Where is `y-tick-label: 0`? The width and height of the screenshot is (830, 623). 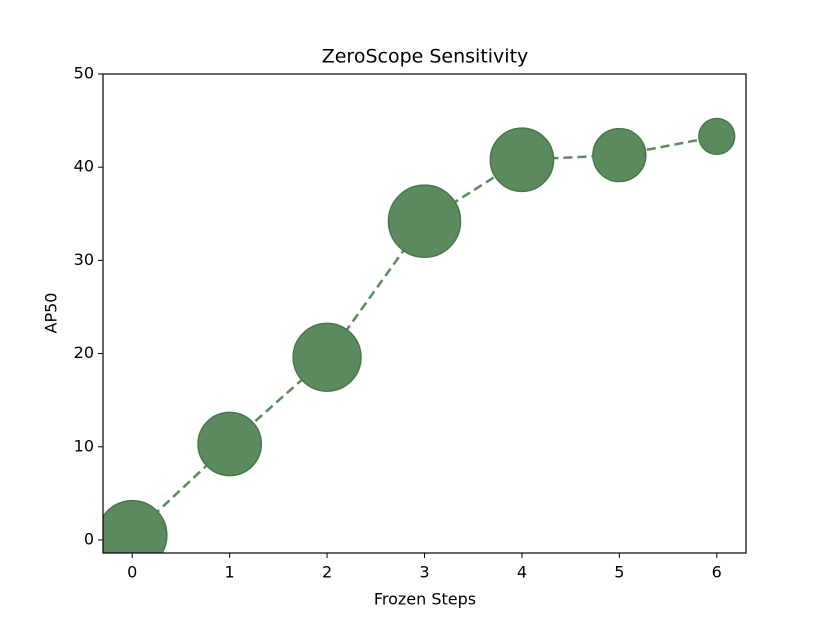 y-tick-label: 0 is located at coordinates (89, 538).